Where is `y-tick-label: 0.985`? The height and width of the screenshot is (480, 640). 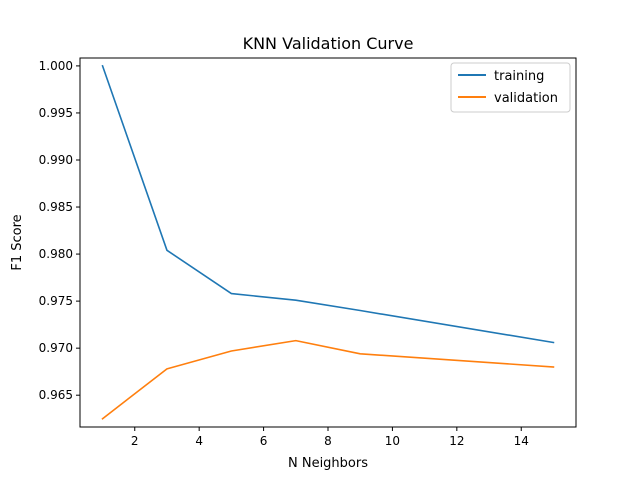 y-tick-label: 0.985 is located at coordinates (56, 207).